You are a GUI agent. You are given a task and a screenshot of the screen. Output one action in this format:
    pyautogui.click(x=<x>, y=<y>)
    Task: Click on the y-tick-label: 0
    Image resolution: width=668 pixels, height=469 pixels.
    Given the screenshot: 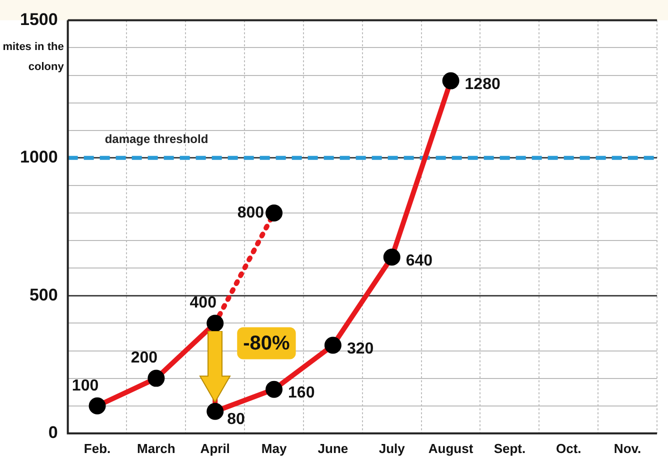 What is the action you would take?
    pyautogui.click(x=53, y=432)
    